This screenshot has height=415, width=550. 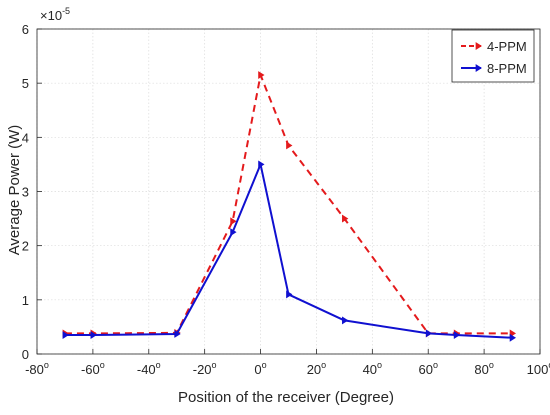 I want to click on y-tick-label: 3, so click(x=25, y=192).